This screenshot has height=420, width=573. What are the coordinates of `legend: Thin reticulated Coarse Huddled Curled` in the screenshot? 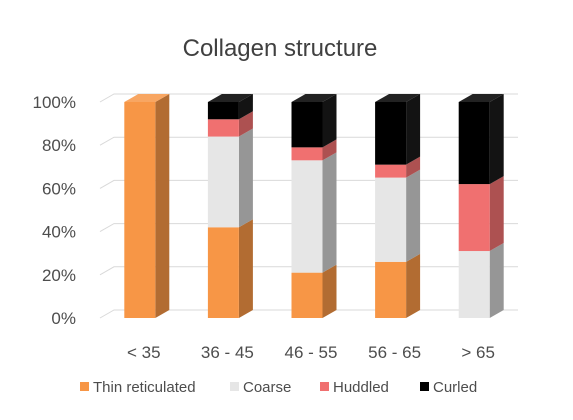 It's located at (278, 387).